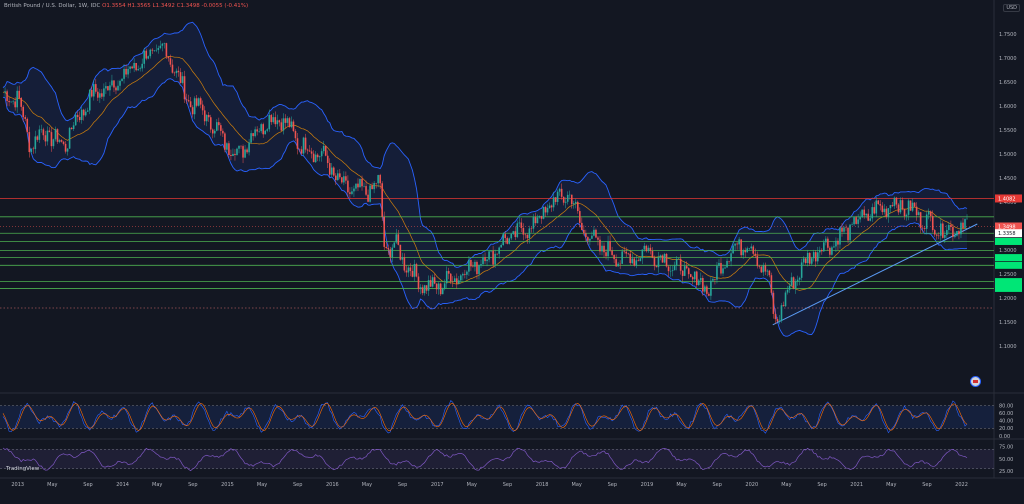 The image size is (1024, 504). Describe the element at coordinates (52, 485) in the screenshot. I see `time-tick-label: May` at that location.